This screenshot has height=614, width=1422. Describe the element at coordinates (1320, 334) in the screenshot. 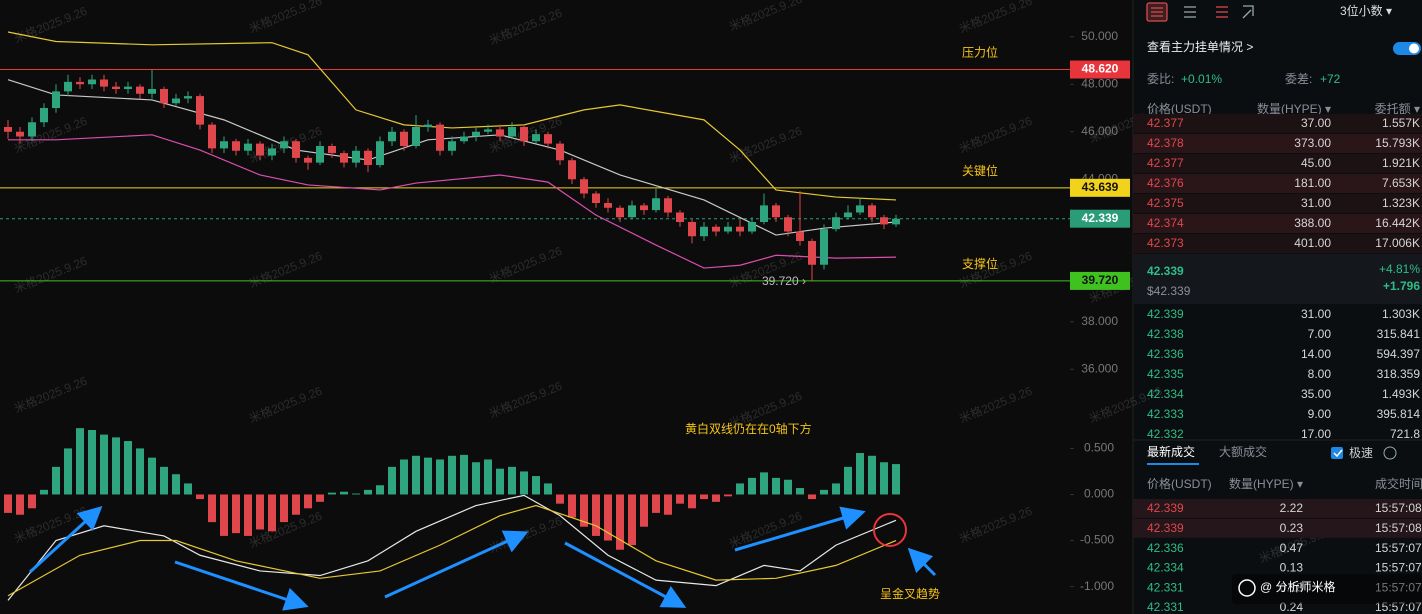

I see `bid-cell: 7.00` at that location.